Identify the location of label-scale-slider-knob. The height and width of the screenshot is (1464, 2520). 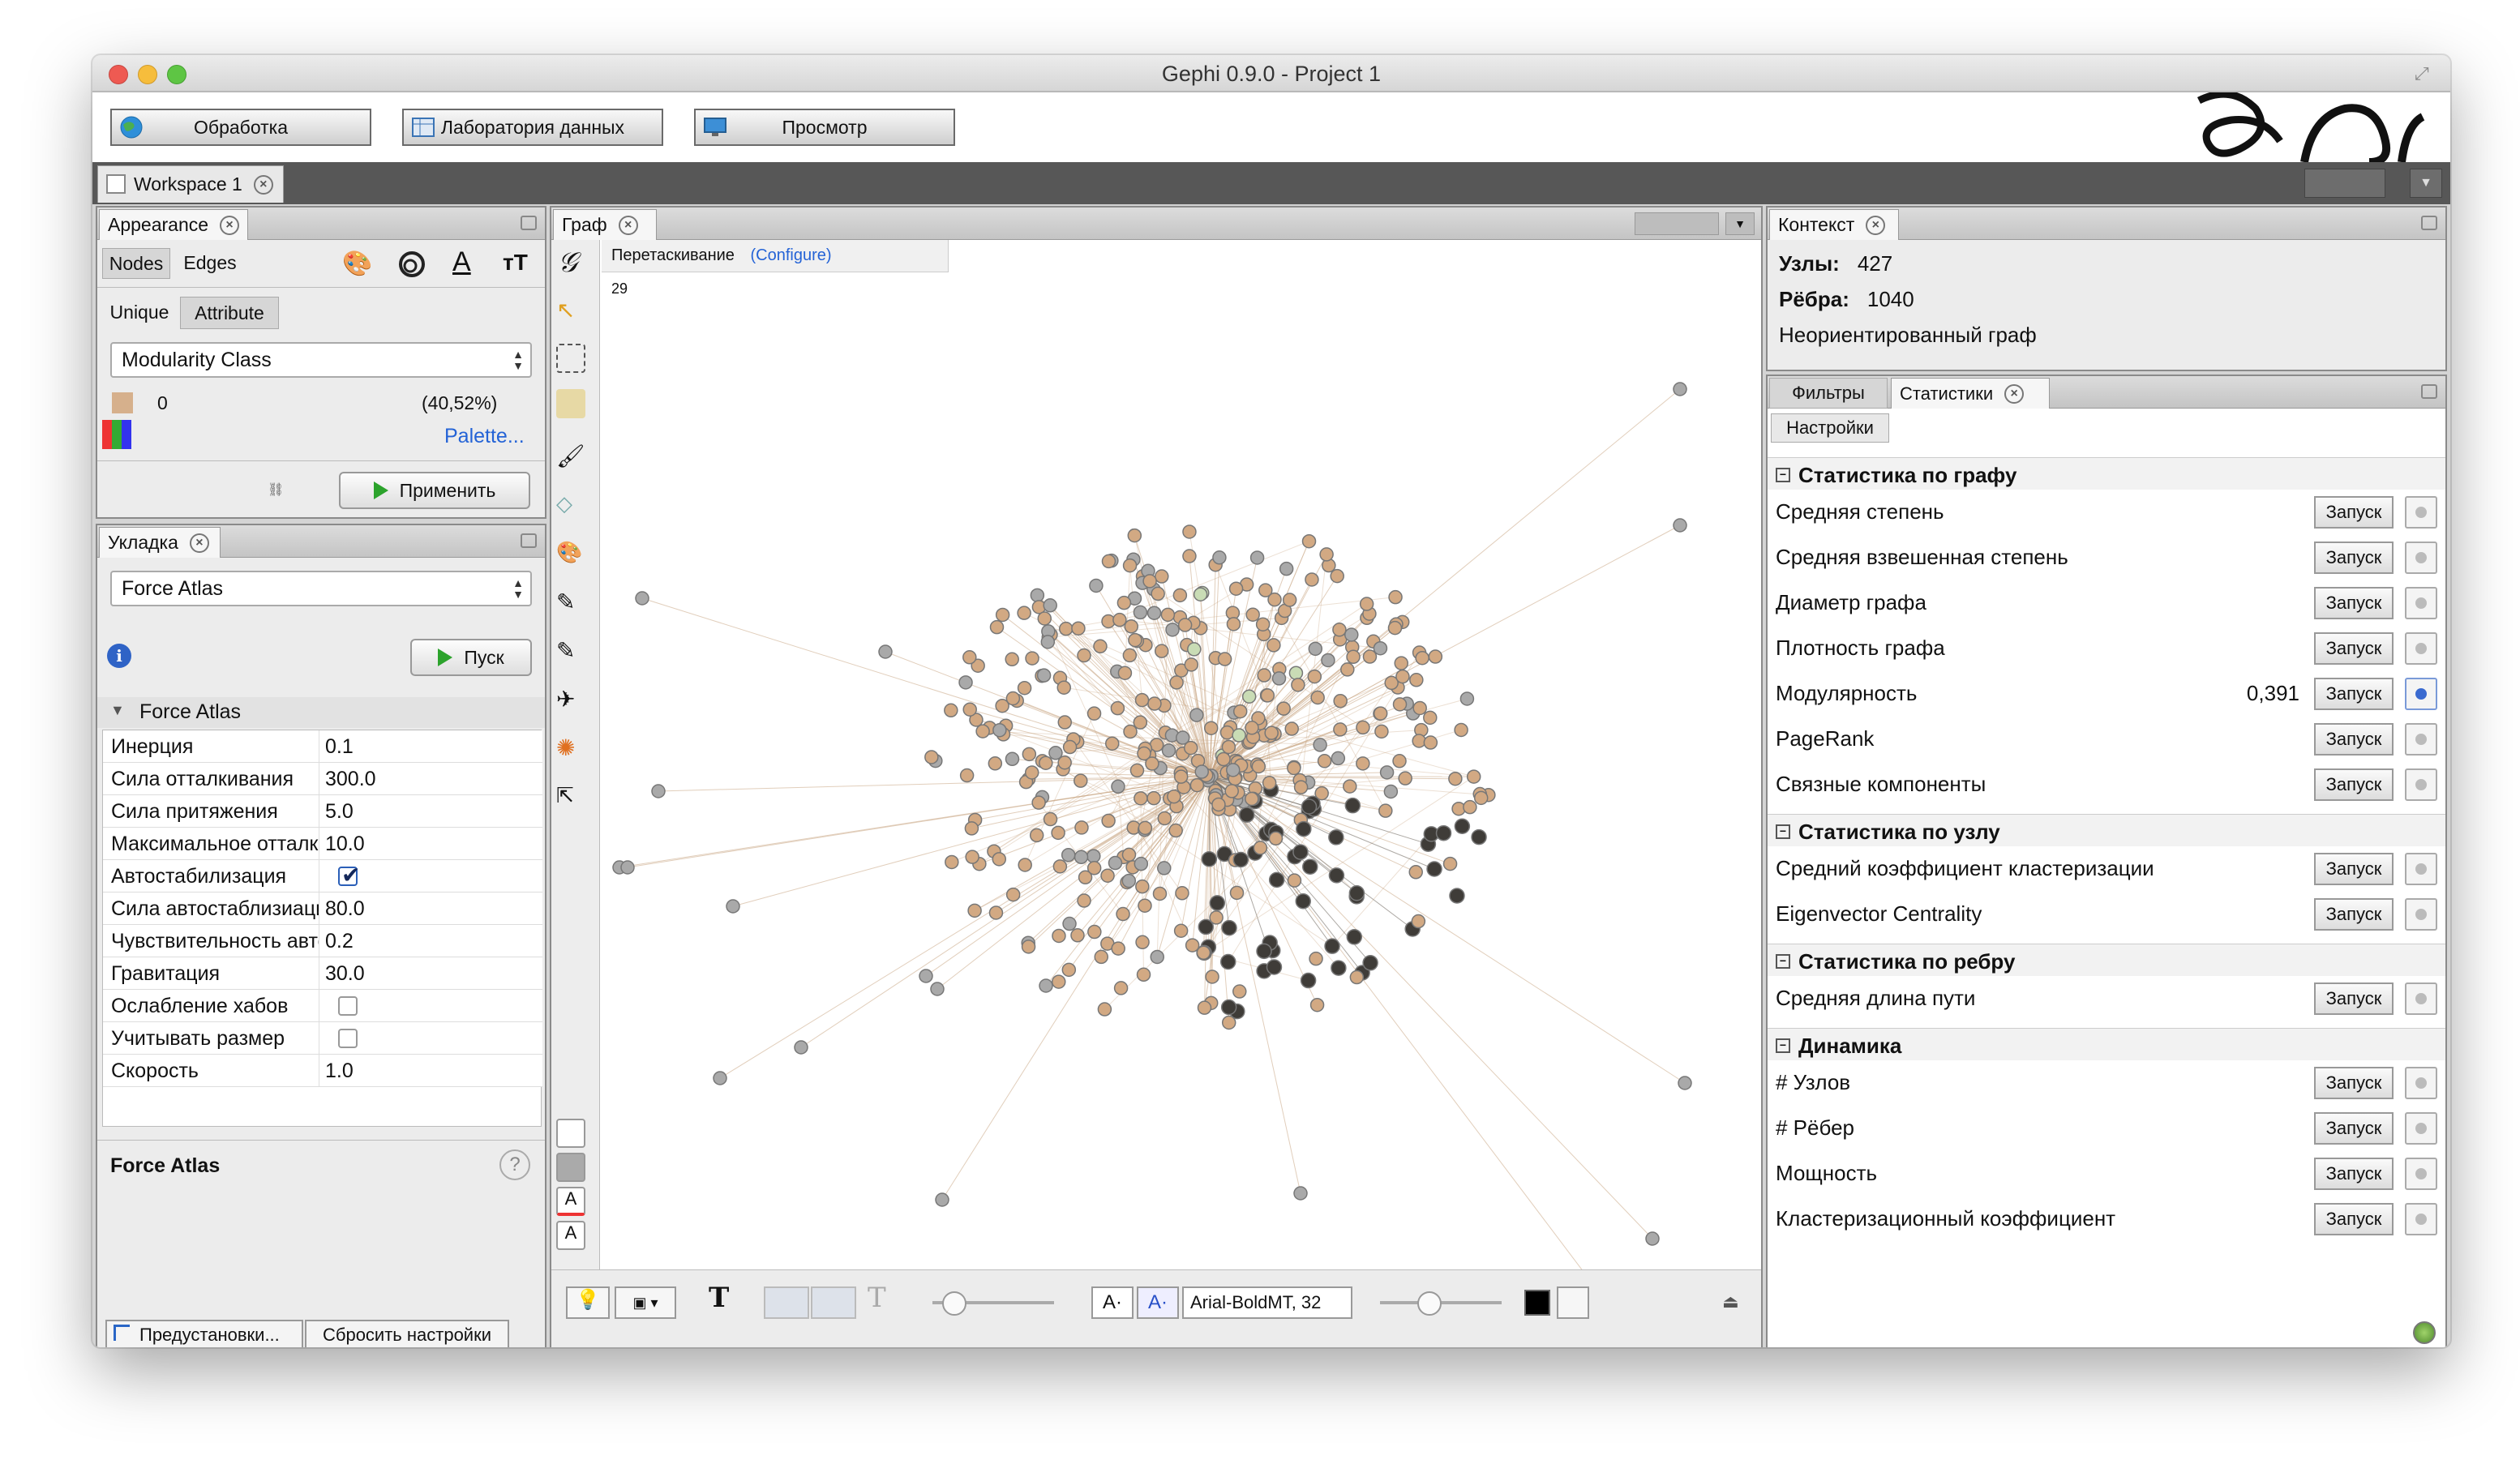
(1430, 1303).